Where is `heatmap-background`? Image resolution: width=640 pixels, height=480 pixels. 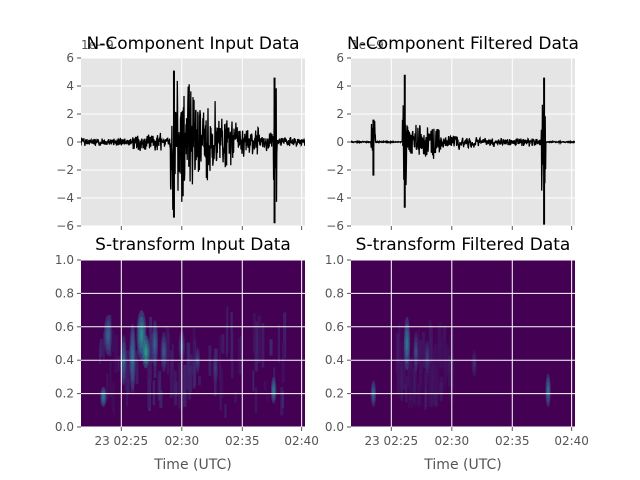 heatmap-background is located at coordinates (463, 343).